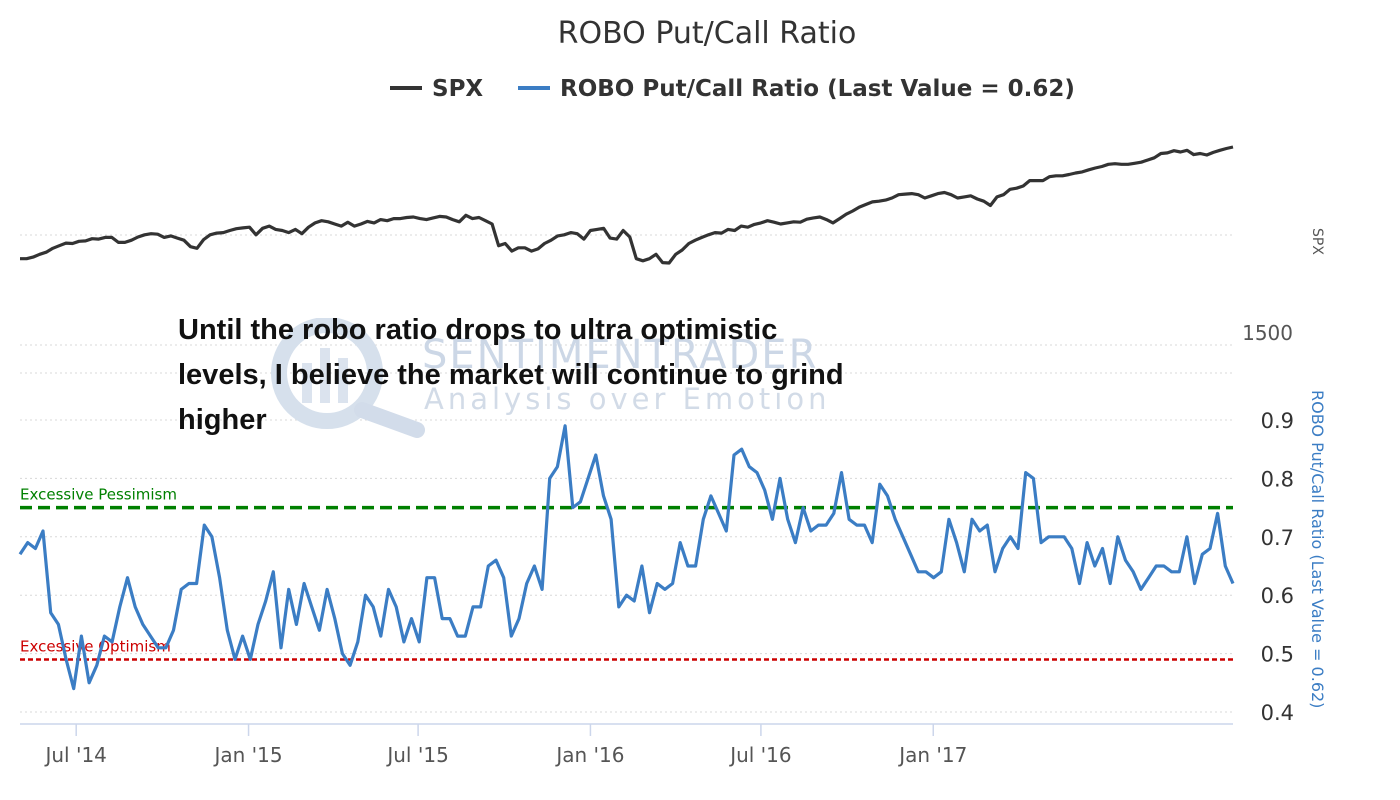  I want to click on legend-item-label: ROBO Put/Call Ratio (Last Value = 0.62), so click(817, 89).